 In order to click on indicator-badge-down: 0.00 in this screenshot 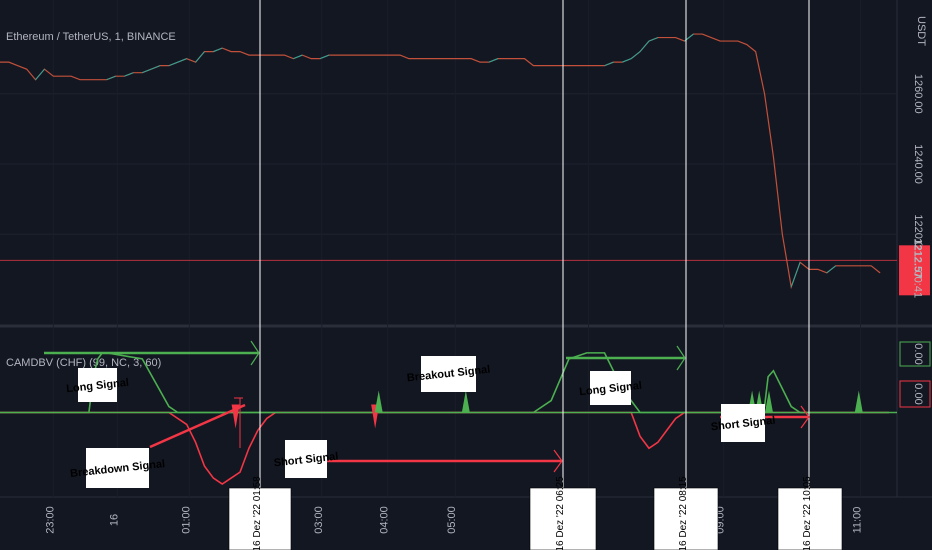, I will do `click(915, 394)`.